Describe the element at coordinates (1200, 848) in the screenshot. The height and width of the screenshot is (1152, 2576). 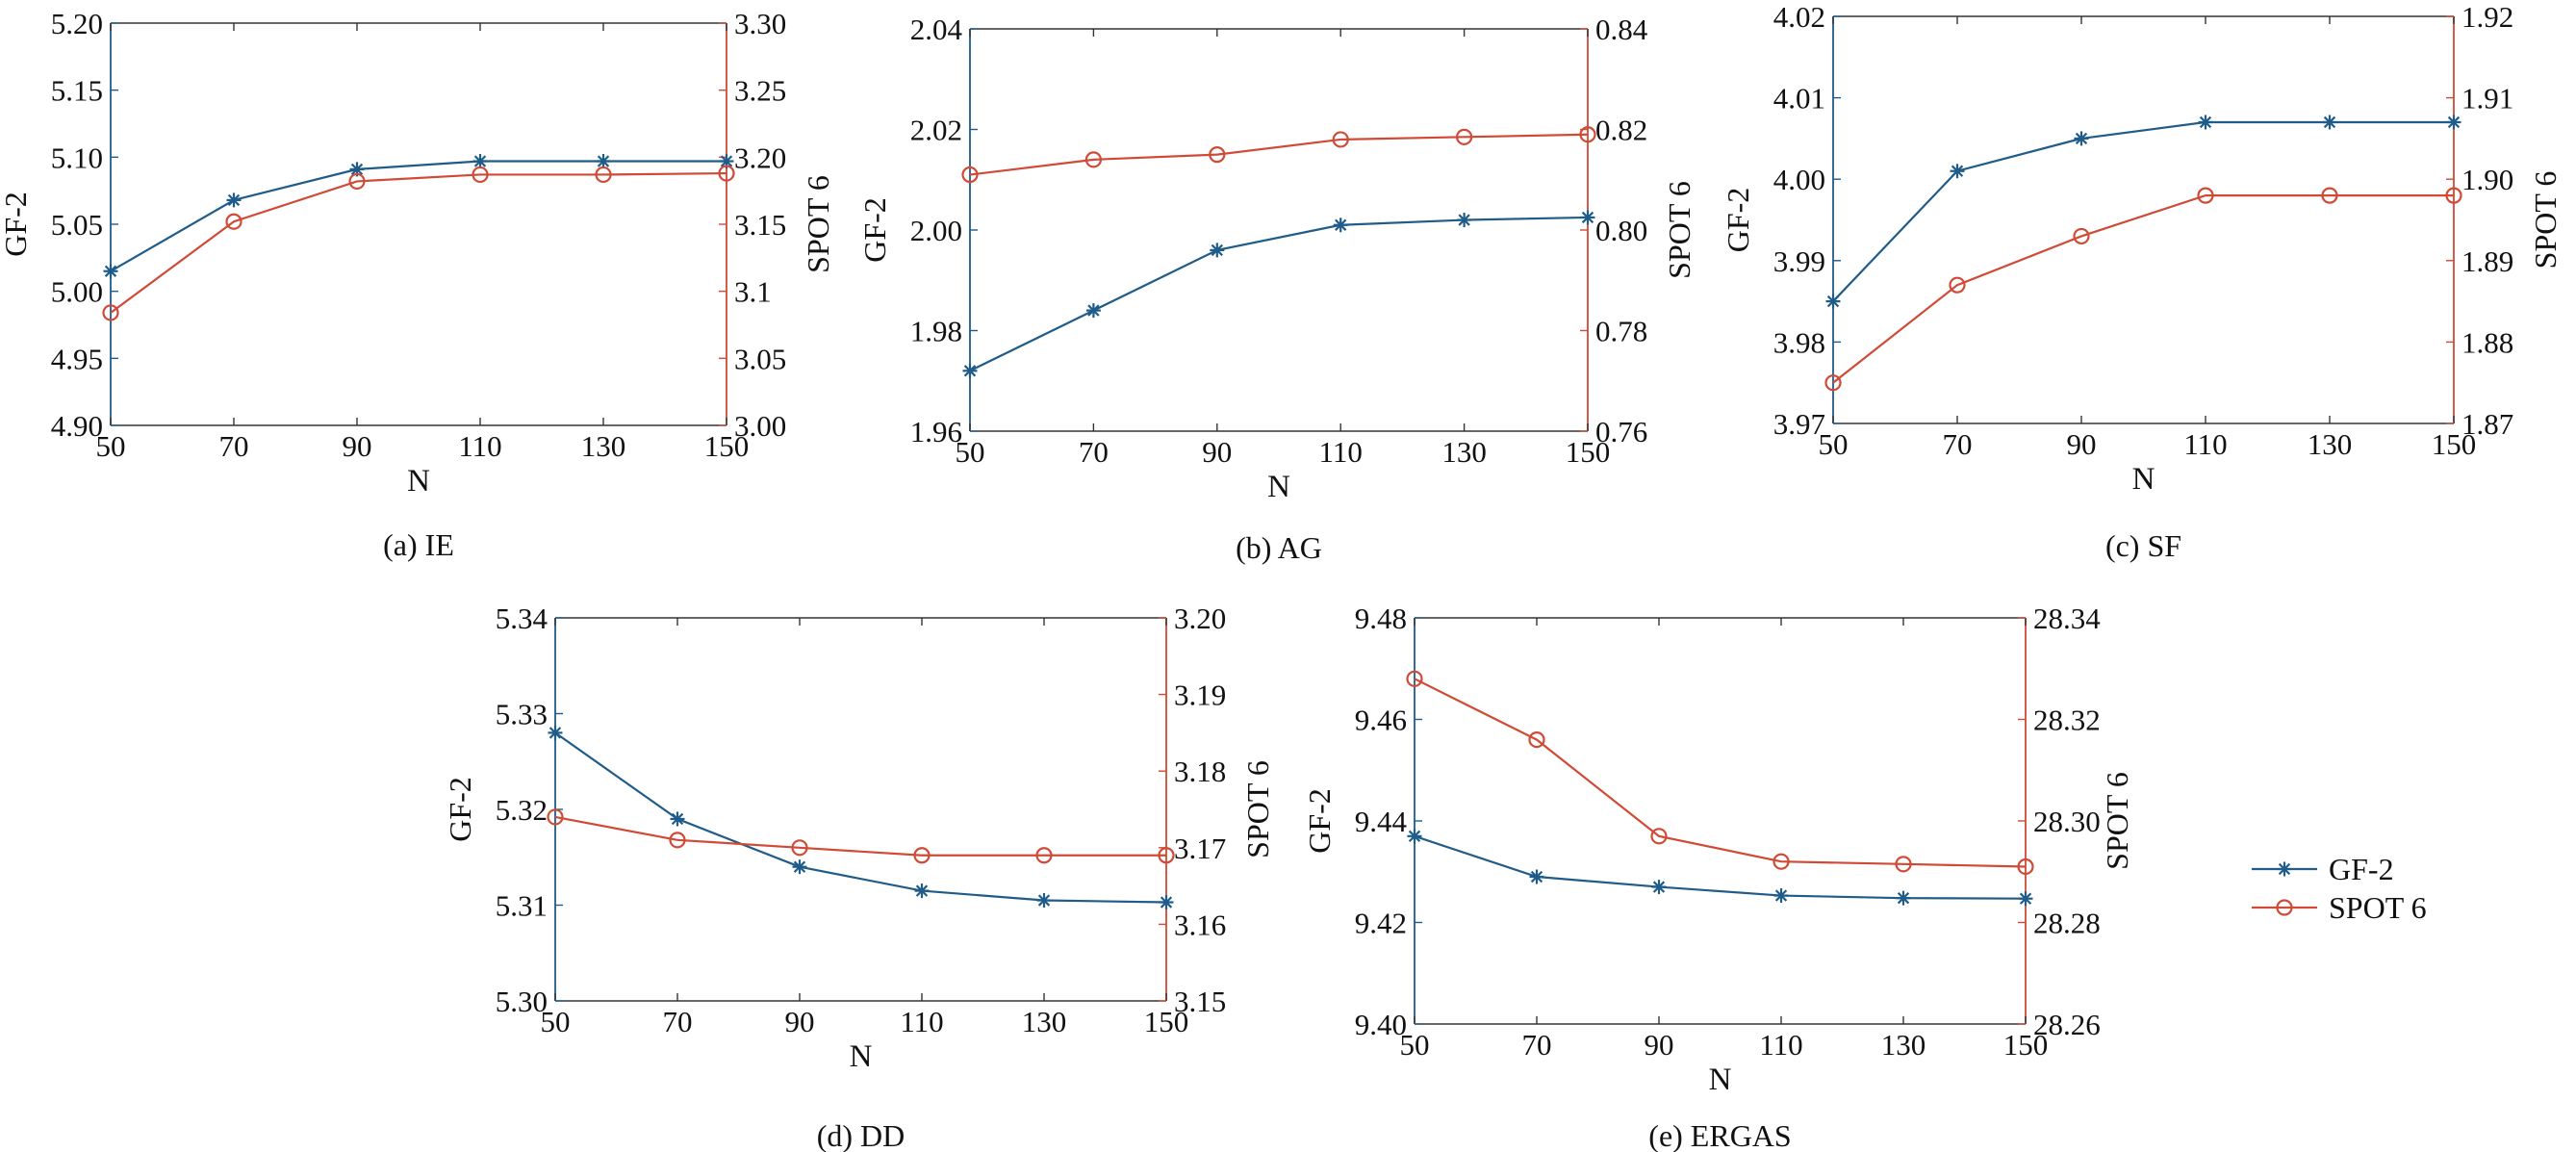
I see `y-right-tick-label: 3.17` at that location.